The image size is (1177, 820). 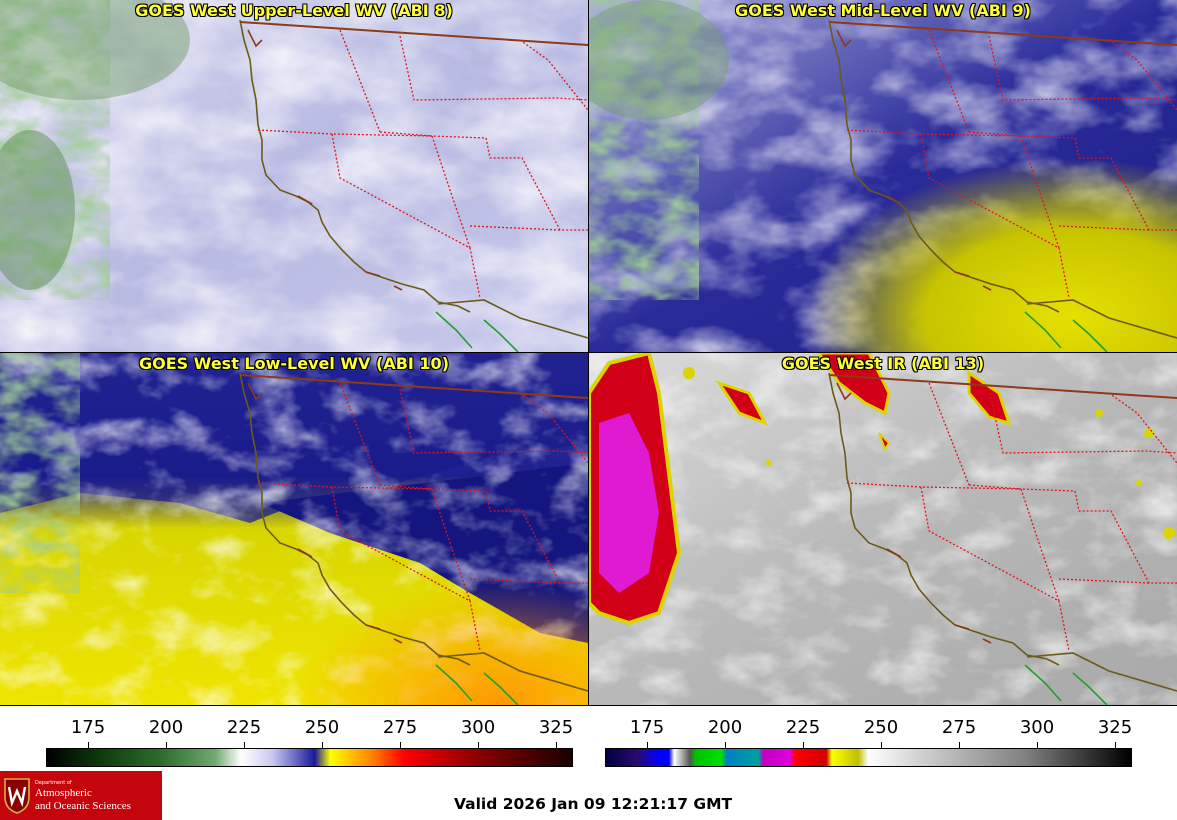 What do you see at coordinates (17, 796) in the screenshot?
I see `uw-crest-icon` at bounding box center [17, 796].